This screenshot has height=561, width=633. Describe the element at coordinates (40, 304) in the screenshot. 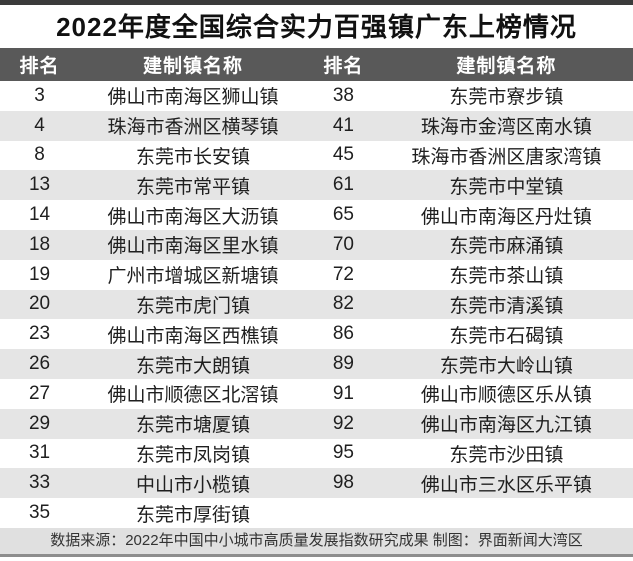

I see `rank-cell-left: 20` at that location.